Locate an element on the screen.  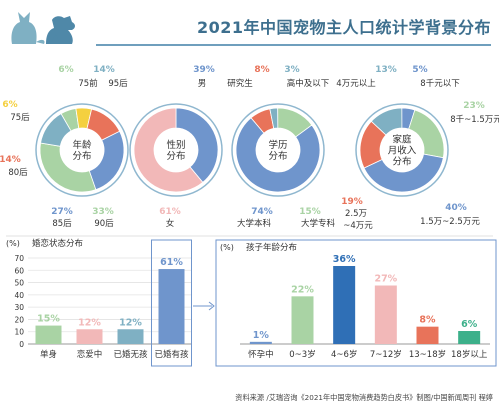
donut-chart-1: 年龄分布 6% 75前 6% 75后 14% 80后 27%85后 33%90后 14% 95后 is located at coordinates (64, 147).